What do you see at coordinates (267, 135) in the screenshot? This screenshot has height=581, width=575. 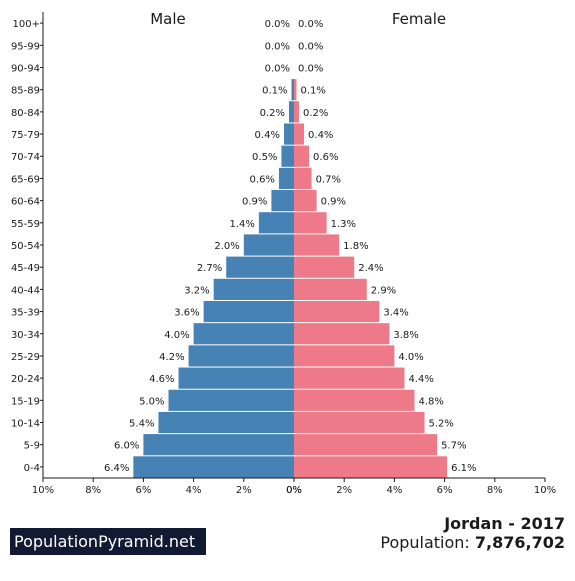 I see `male-value-label: 0.4%` at bounding box center [267, 135].